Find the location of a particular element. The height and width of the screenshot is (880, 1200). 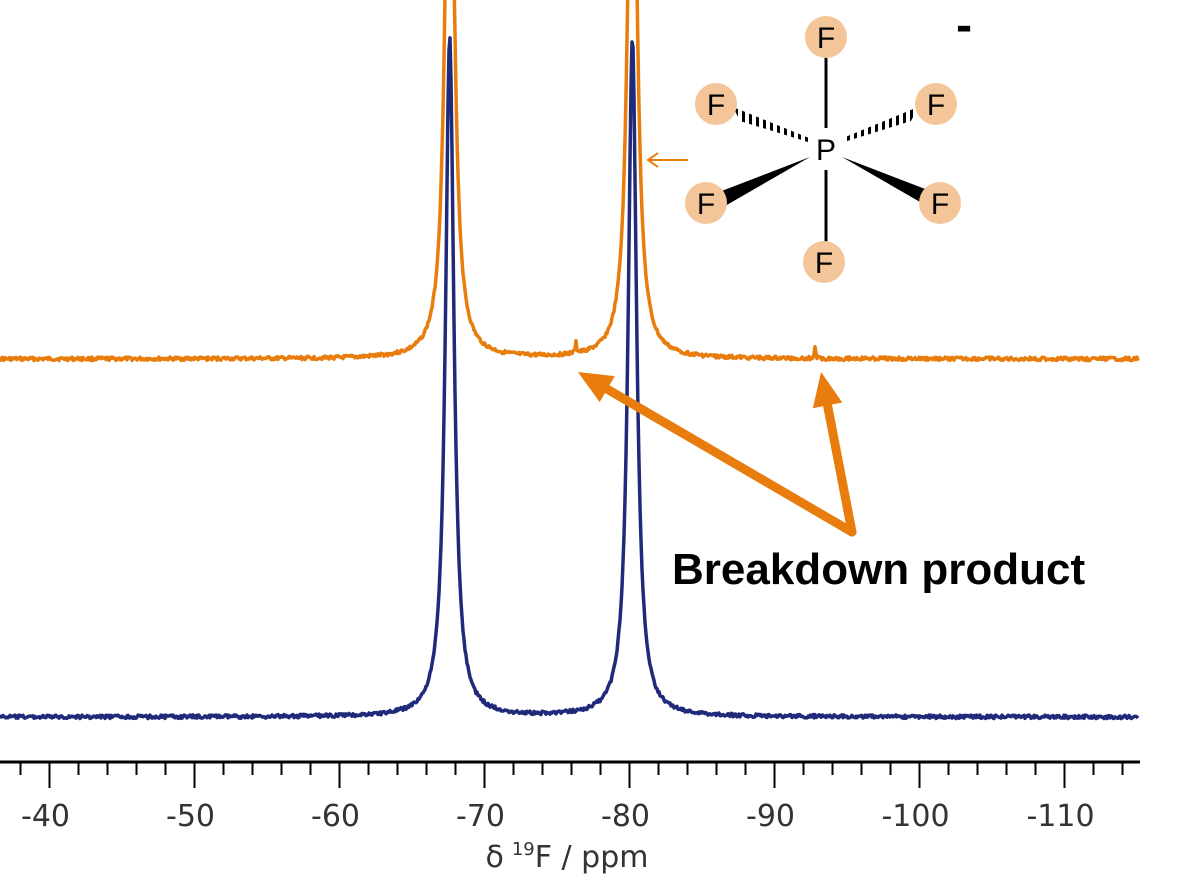

ion-charge: - is located at coordinates (964, 27).